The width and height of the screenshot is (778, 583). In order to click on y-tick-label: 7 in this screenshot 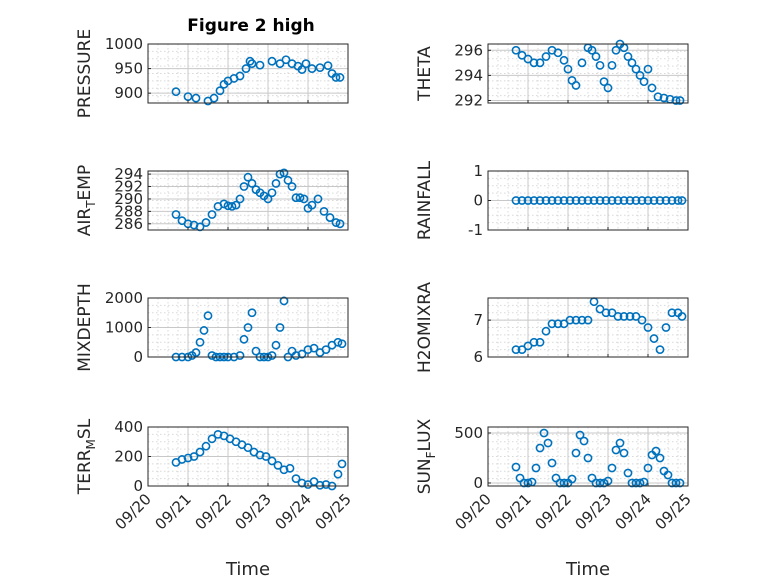, I will do `click(478, 320)`.